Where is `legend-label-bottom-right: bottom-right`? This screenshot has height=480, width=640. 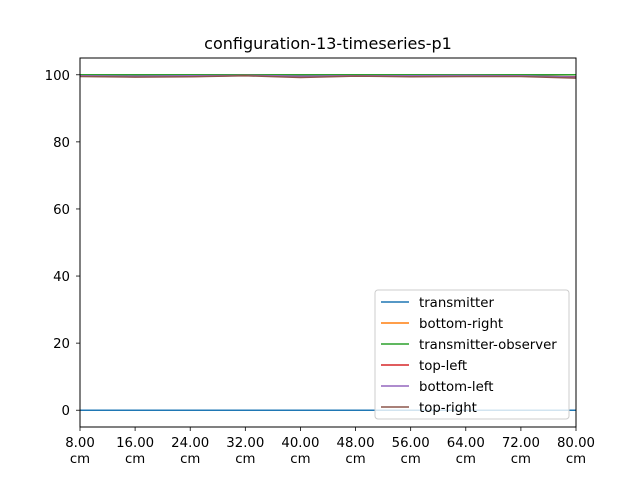 legend-label-bottom-right: bottom-right is located at coordinates (461, 324).